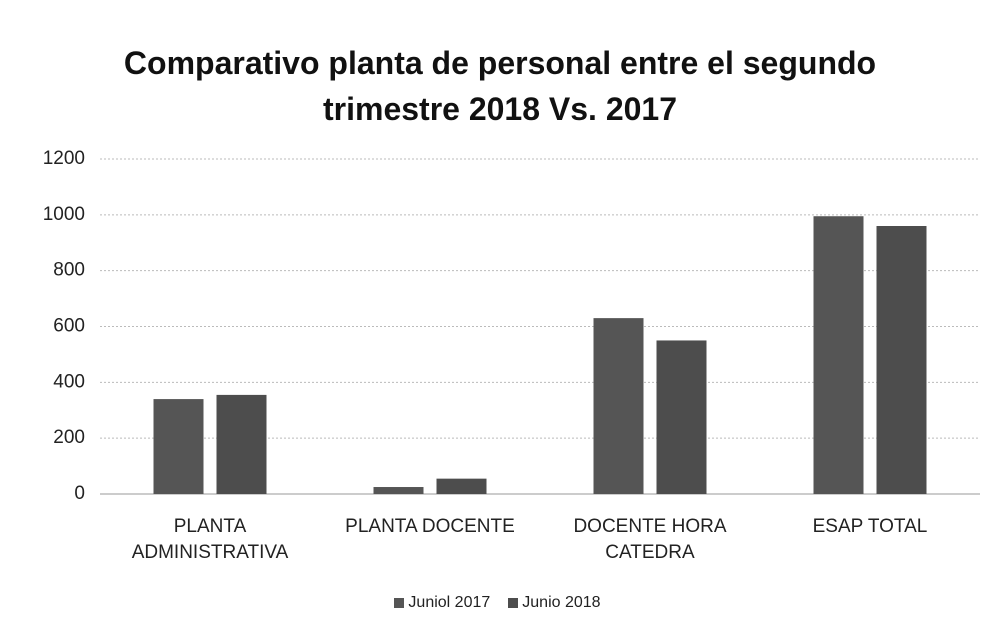  Describe the element at coordinates (64, 158) in the screenshot. I see `y-tick-label: 1200` at that location.